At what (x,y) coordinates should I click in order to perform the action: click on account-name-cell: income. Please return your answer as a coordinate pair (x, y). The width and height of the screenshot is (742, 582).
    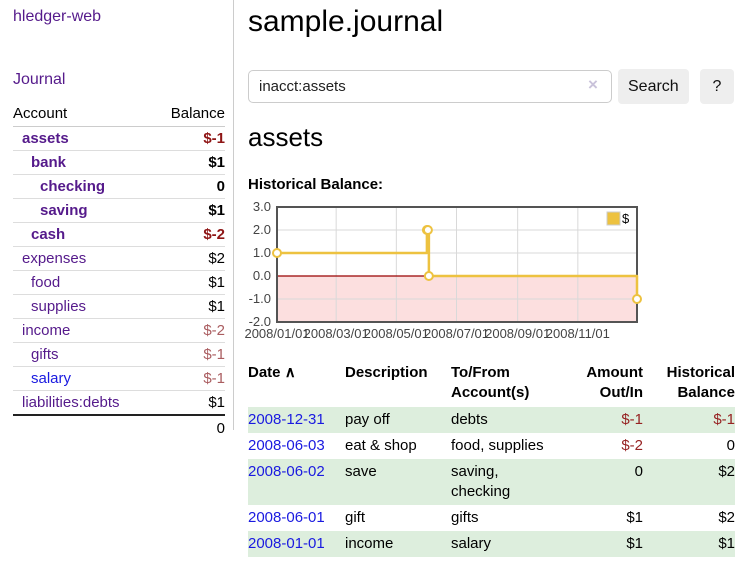
    Looking at the image, I should click on (83, 330).